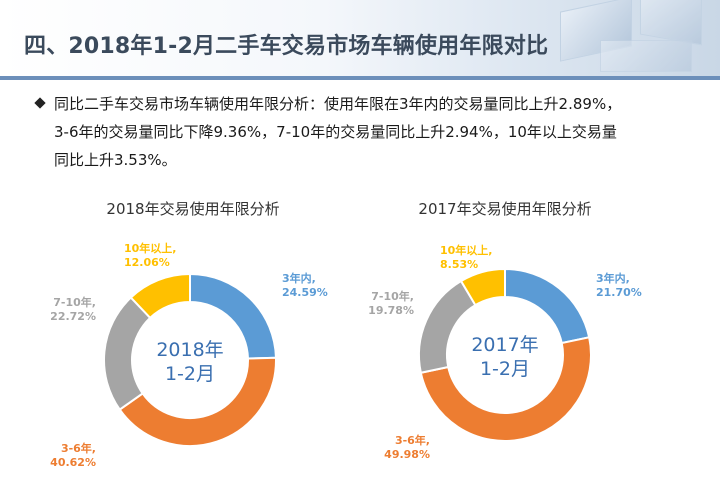 The image size is (720, 488). Describe the element at coordinates (40, 103) in the screenshot. I see `diamond-bullet-icon` at that location.